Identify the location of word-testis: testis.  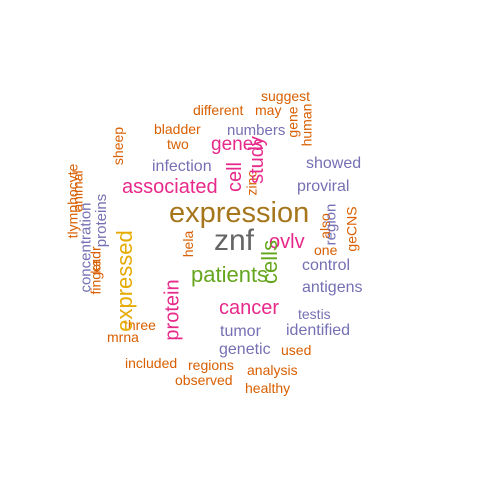
(314, 314).